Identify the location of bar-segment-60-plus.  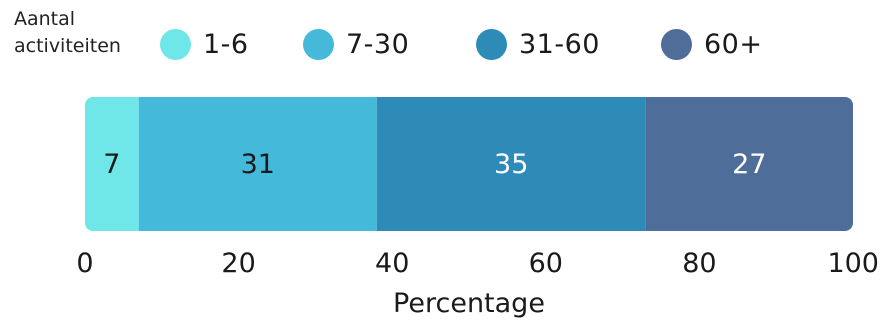
(749, 164).